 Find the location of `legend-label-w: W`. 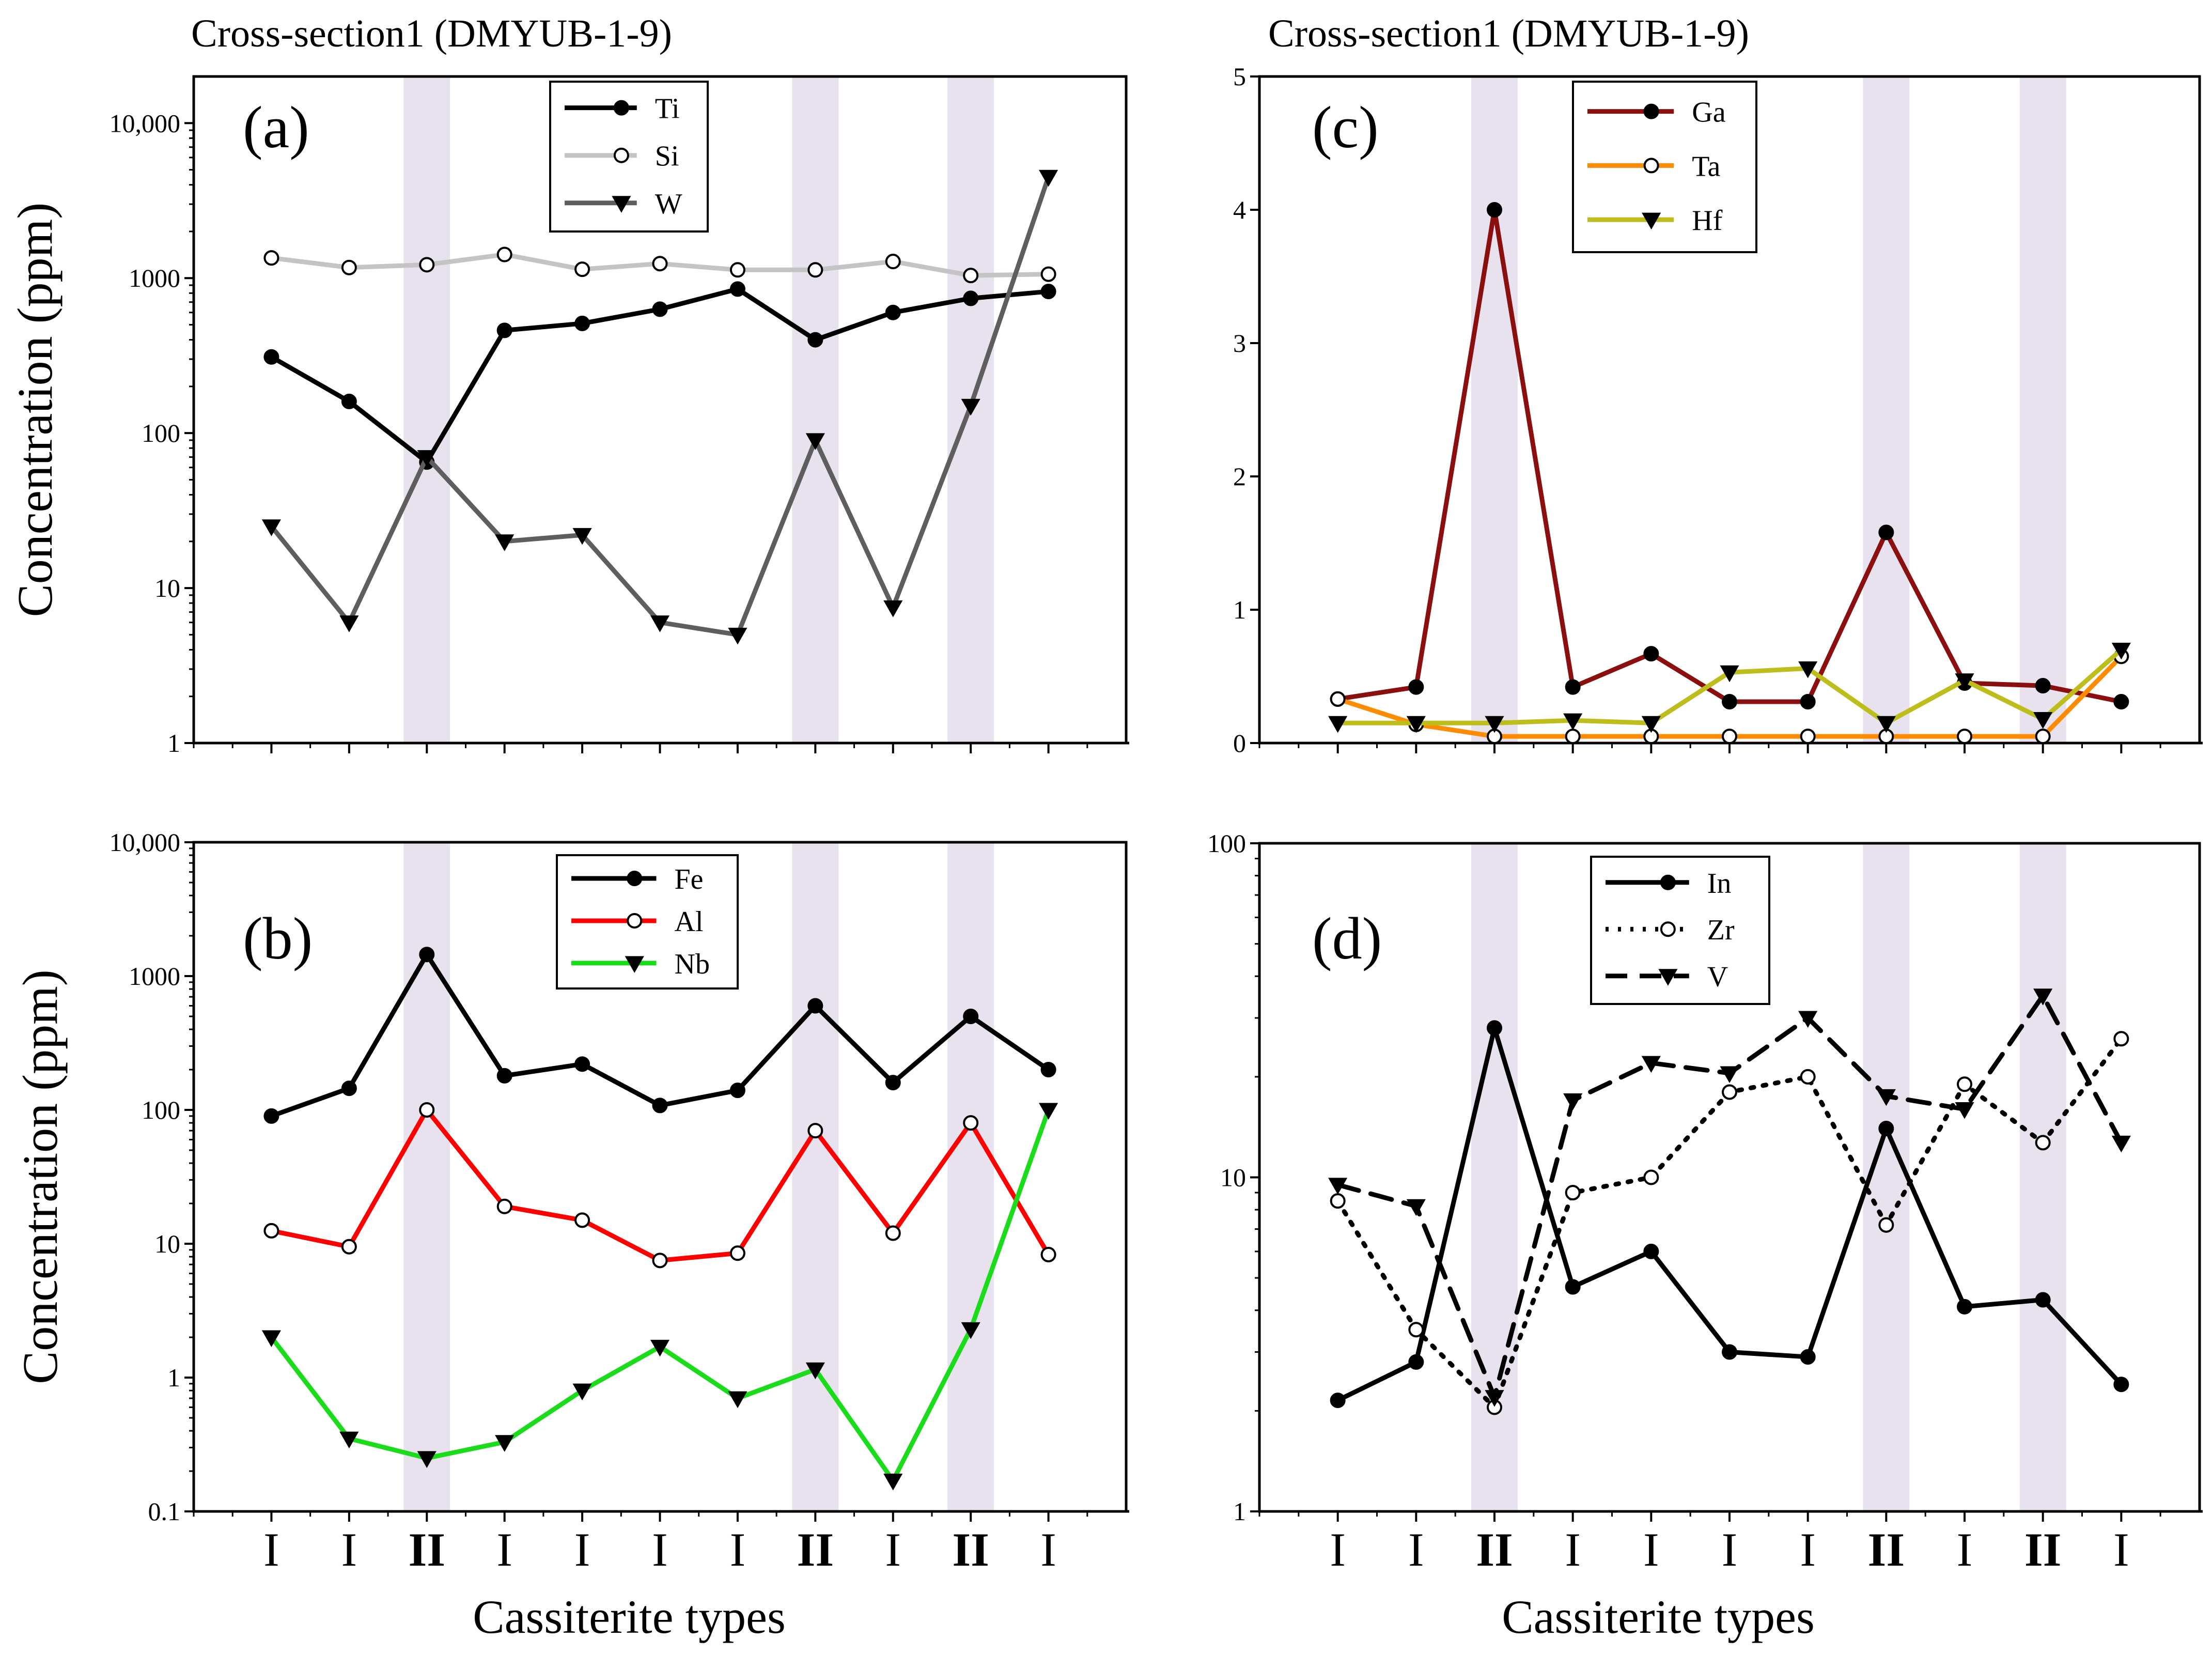

legend-label-w: W is located at coordinates (669, 204).